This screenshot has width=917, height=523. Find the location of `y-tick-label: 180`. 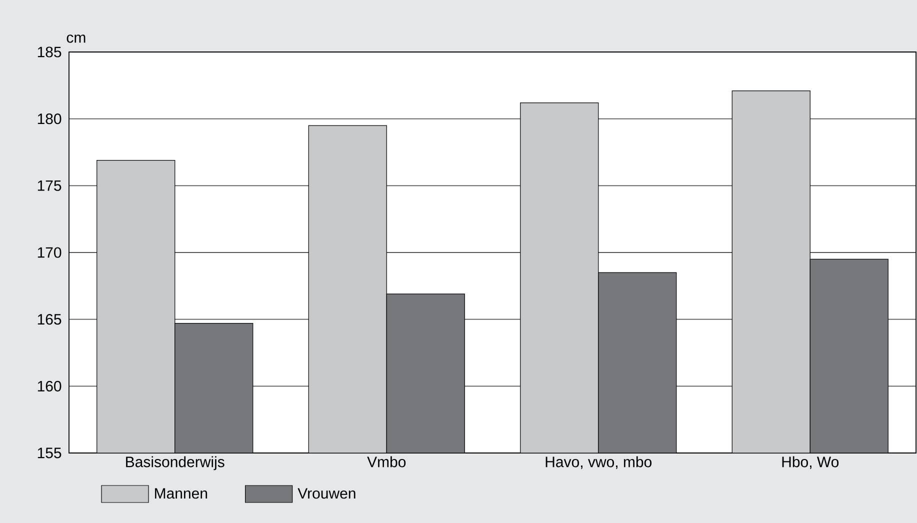

y-tick-label: 180 is located at coordinates (50, 119).